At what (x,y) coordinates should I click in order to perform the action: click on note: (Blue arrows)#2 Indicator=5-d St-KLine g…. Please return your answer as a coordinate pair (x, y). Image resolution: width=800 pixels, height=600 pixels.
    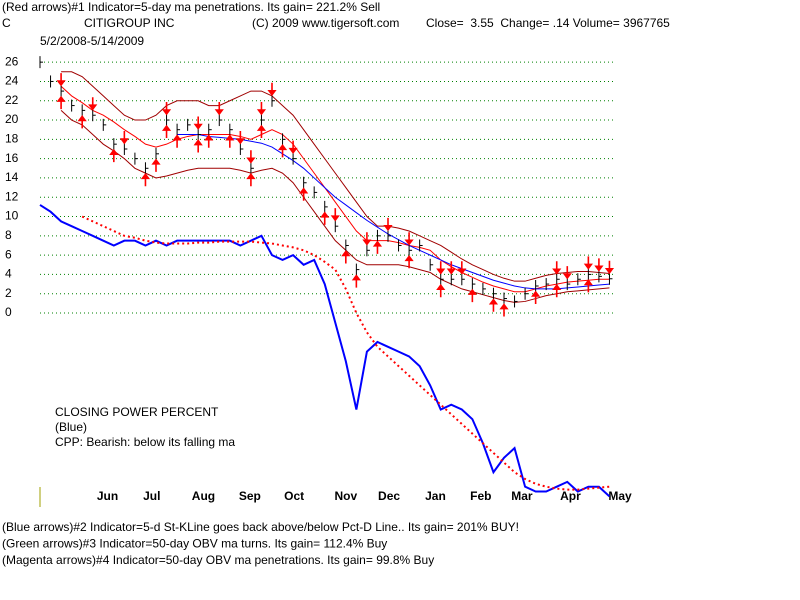
    Looking at the image, I should click on (260, 527).